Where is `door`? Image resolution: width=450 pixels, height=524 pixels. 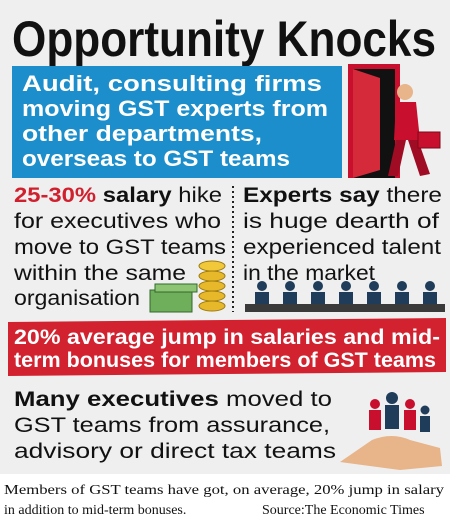
door is located at coordinates (366, 123).